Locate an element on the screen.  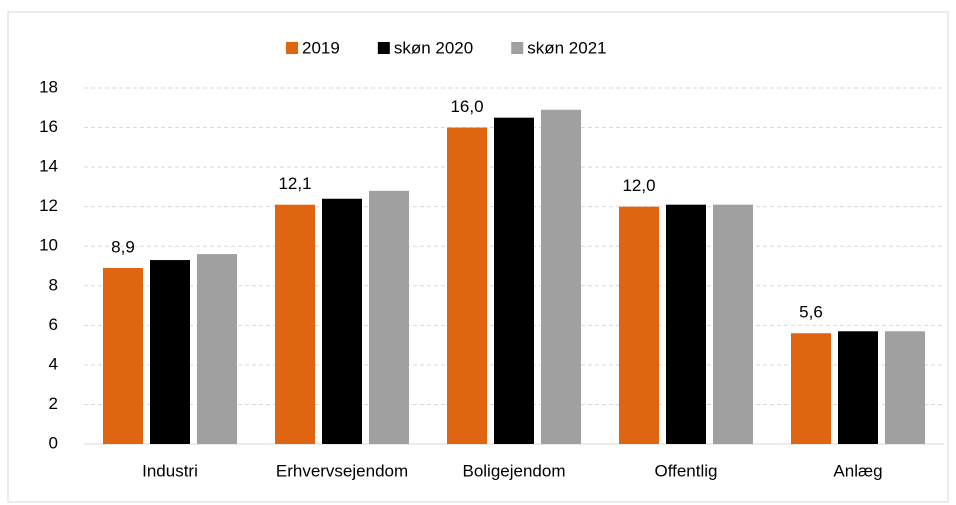
data-label: 8,9 is located at coordinates (123, 246).